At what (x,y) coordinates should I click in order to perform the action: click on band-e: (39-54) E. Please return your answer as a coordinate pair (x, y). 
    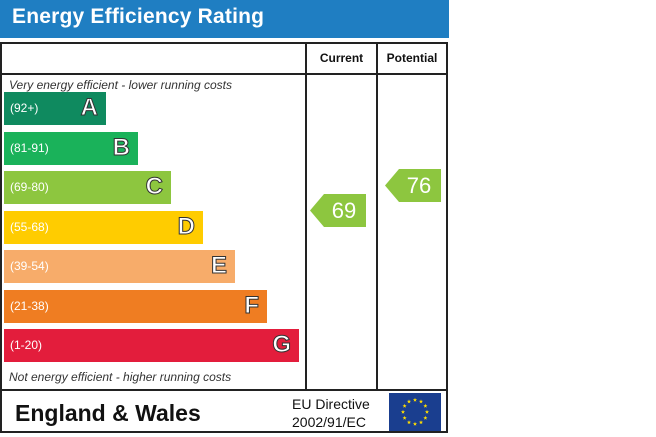
    Looking at the image, I should click on (119, 266).